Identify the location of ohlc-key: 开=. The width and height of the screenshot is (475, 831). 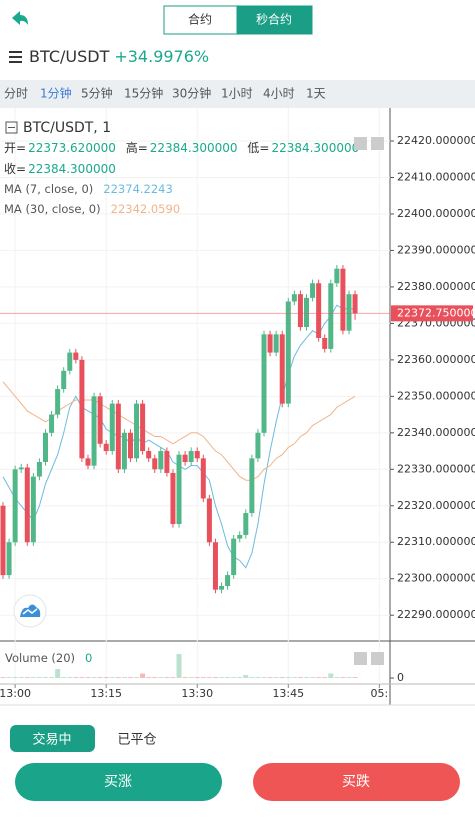
(15, 148).